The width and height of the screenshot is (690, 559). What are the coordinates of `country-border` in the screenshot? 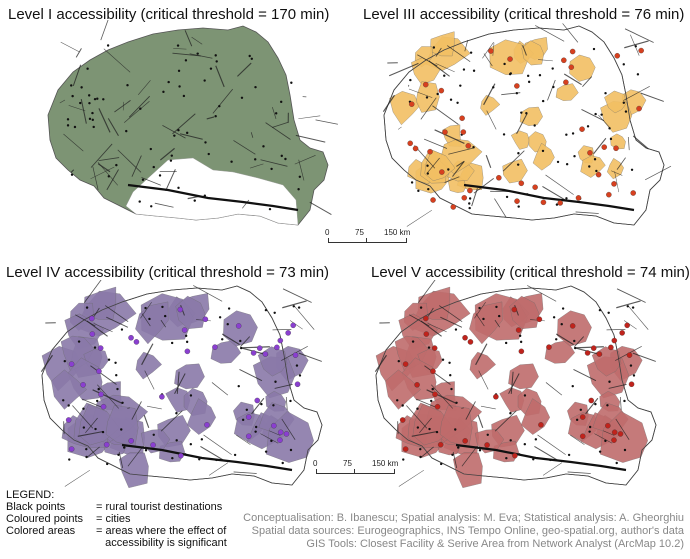 It's located at (516, 385).